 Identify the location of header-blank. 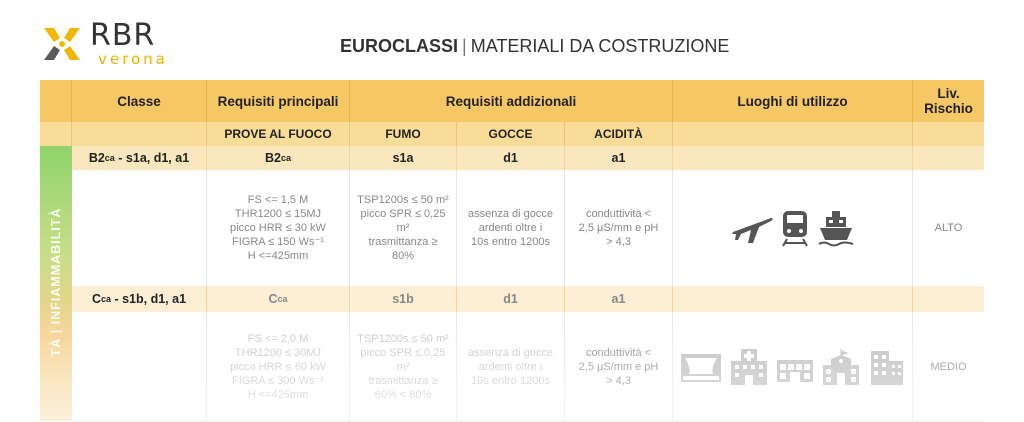
(56, 101).